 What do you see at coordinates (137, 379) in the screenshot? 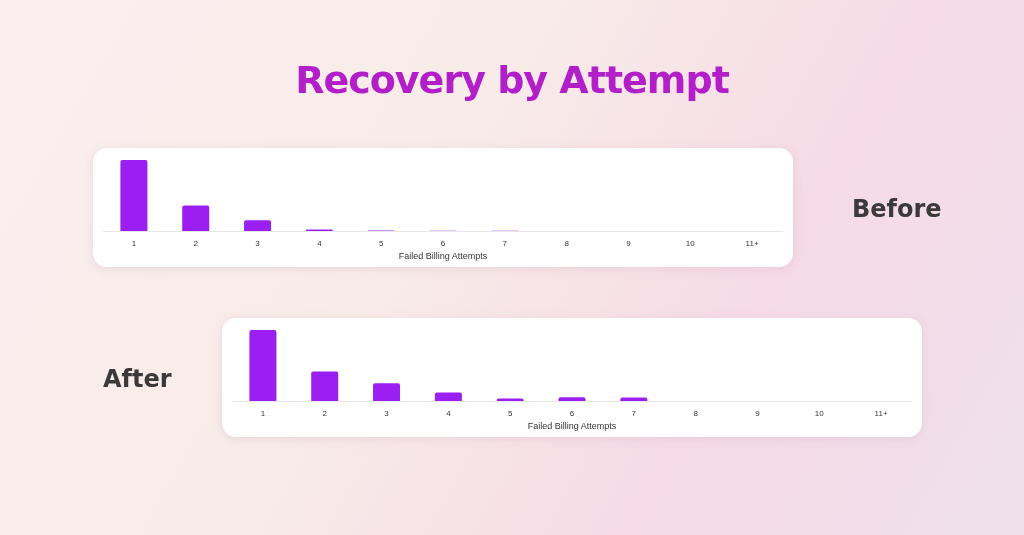
I see `text: After` at bounding box center [137, 379].